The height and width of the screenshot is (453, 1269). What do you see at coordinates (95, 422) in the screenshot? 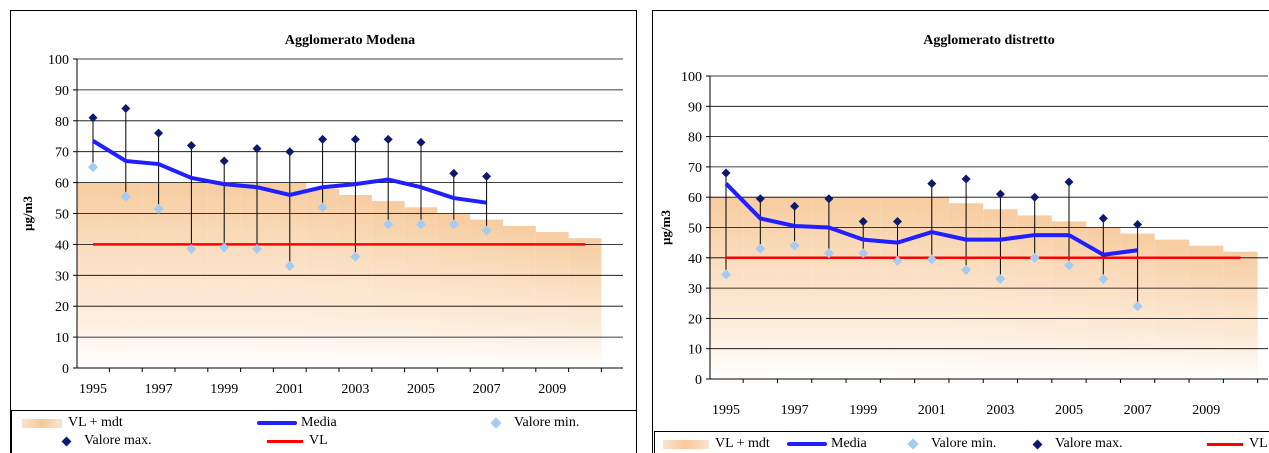
I see `legend-label-band: VL + mdt` at bounding box center [95, 422].